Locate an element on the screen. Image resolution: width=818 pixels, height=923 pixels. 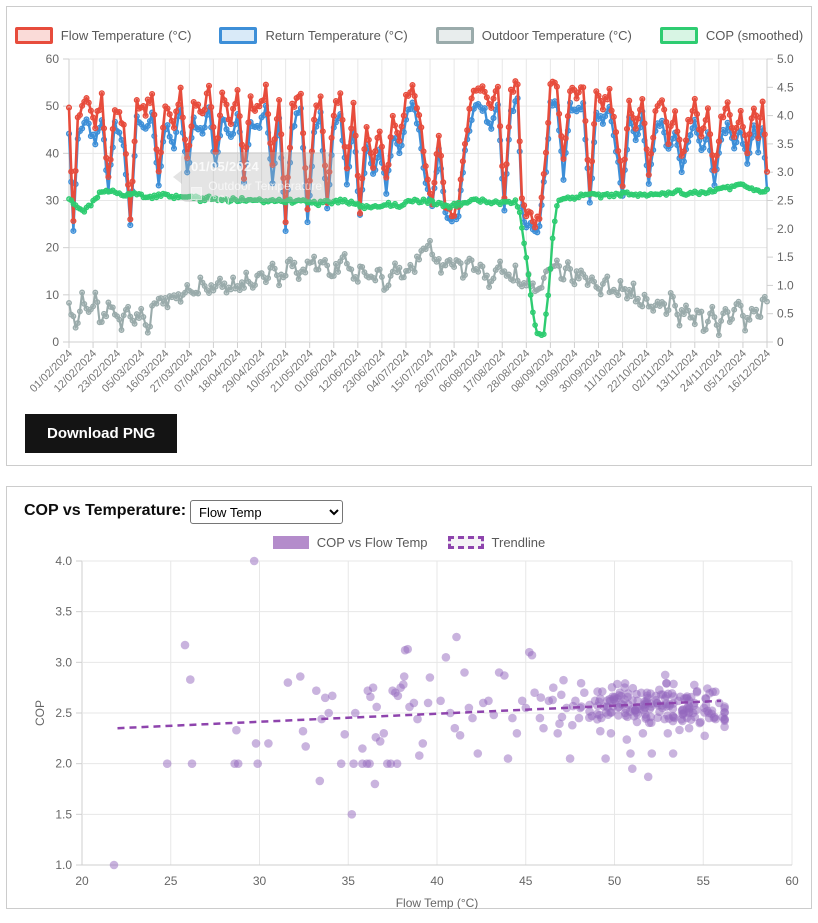
trendline-label: Trendline is located at coordinates (518, 542).